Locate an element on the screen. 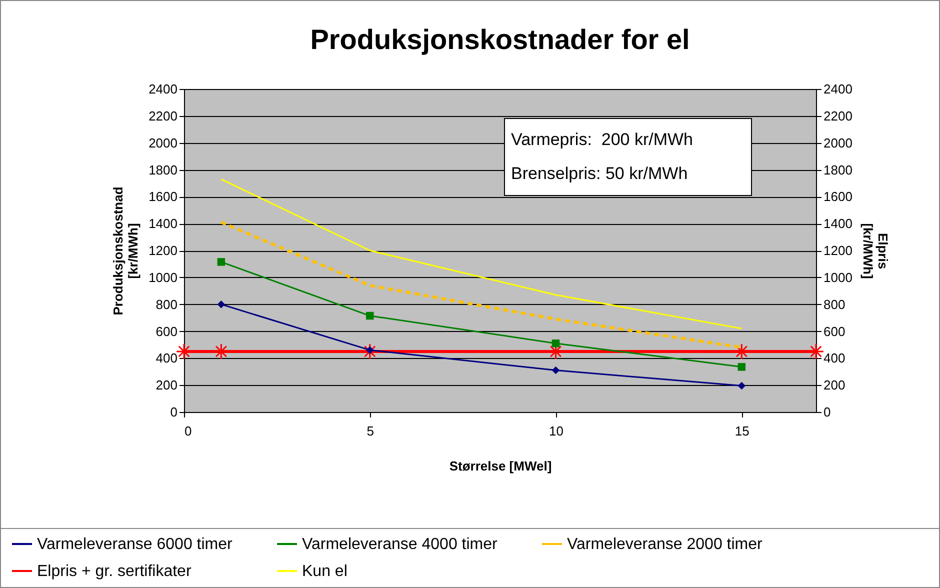 This screenshot has height=588, width=940. legend-label: Kun el is located at coordinates (325, 571).